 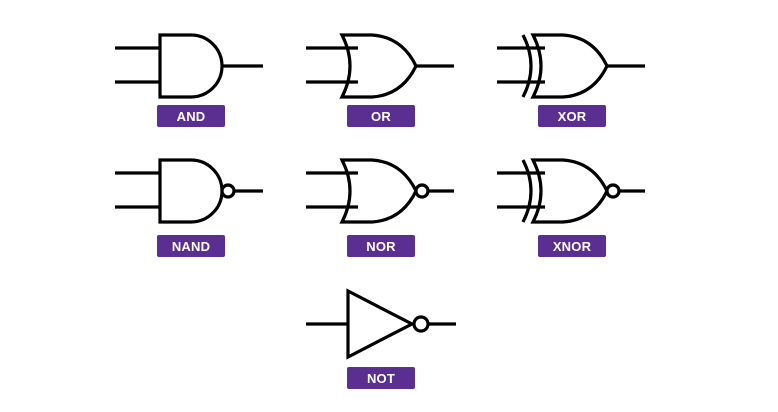 I want to click on xor-gate, so click(x=572, y=66).